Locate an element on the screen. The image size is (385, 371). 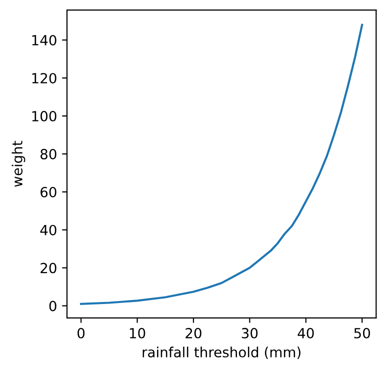
y-tick-label: 100 is located at coordinates (44, 116).